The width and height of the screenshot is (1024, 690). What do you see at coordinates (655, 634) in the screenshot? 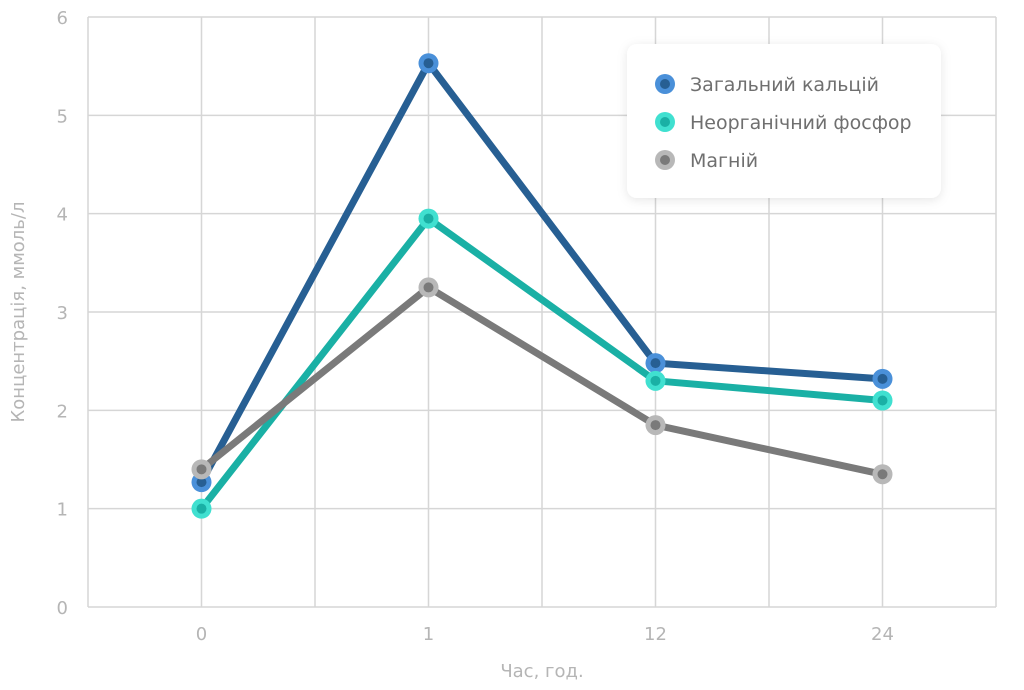
I see `x-tick-label: 12` at bounding box center [655, 634].